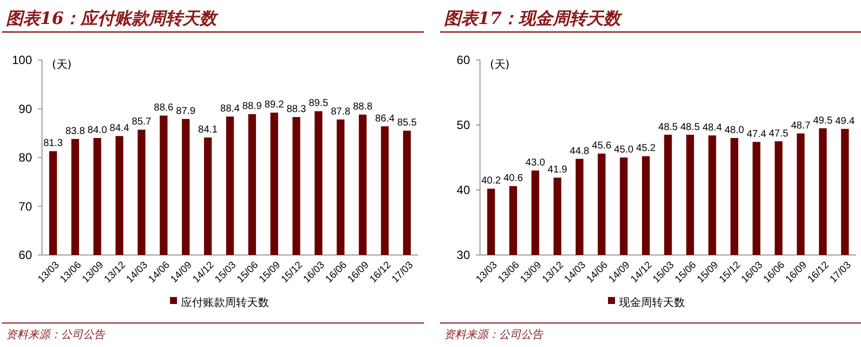  What do you see at coordinates (230, 109) in the screenshot?
I see `data-label: 88.4` at bounding box center [230, 109].